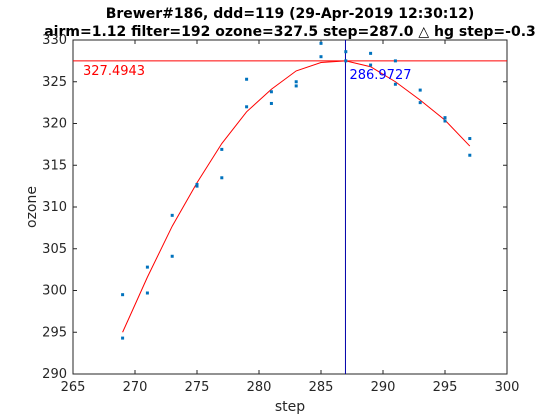 The image size is (560, 420). I want to click on y-tick-label: 310, so click(54, 207).